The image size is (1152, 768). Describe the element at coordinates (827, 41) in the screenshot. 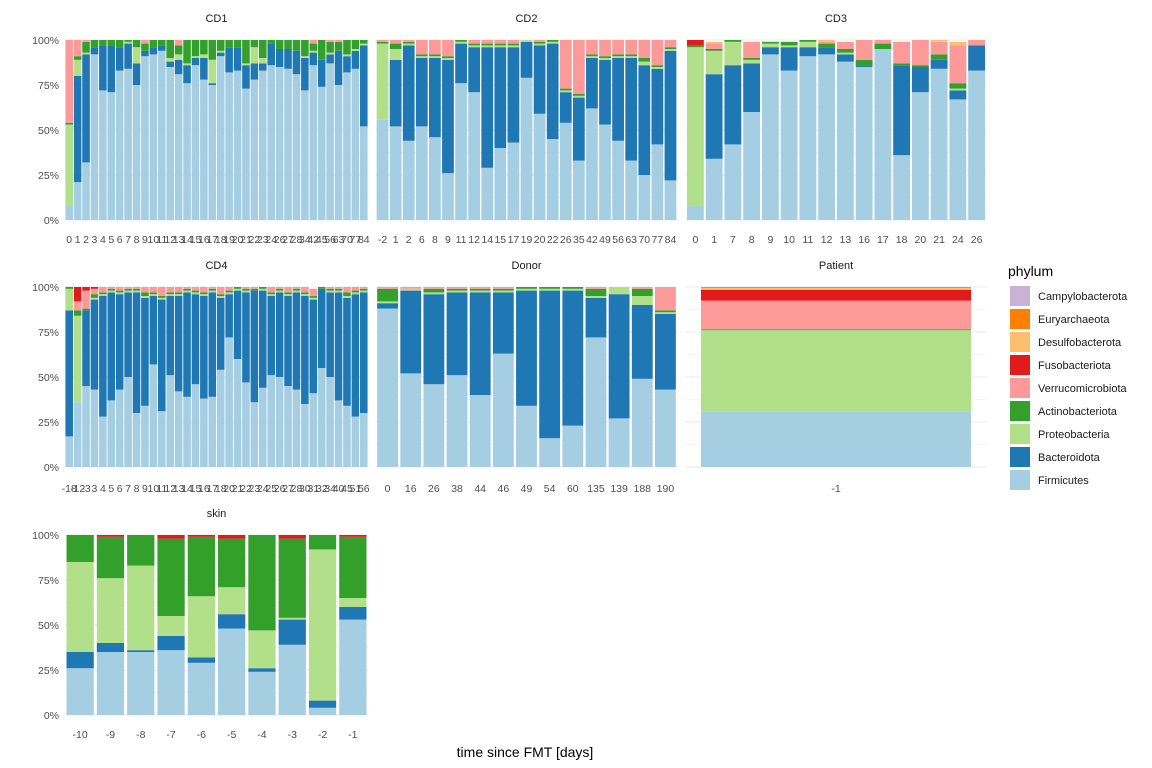

I see `segment-desulfobacterota` at that location.